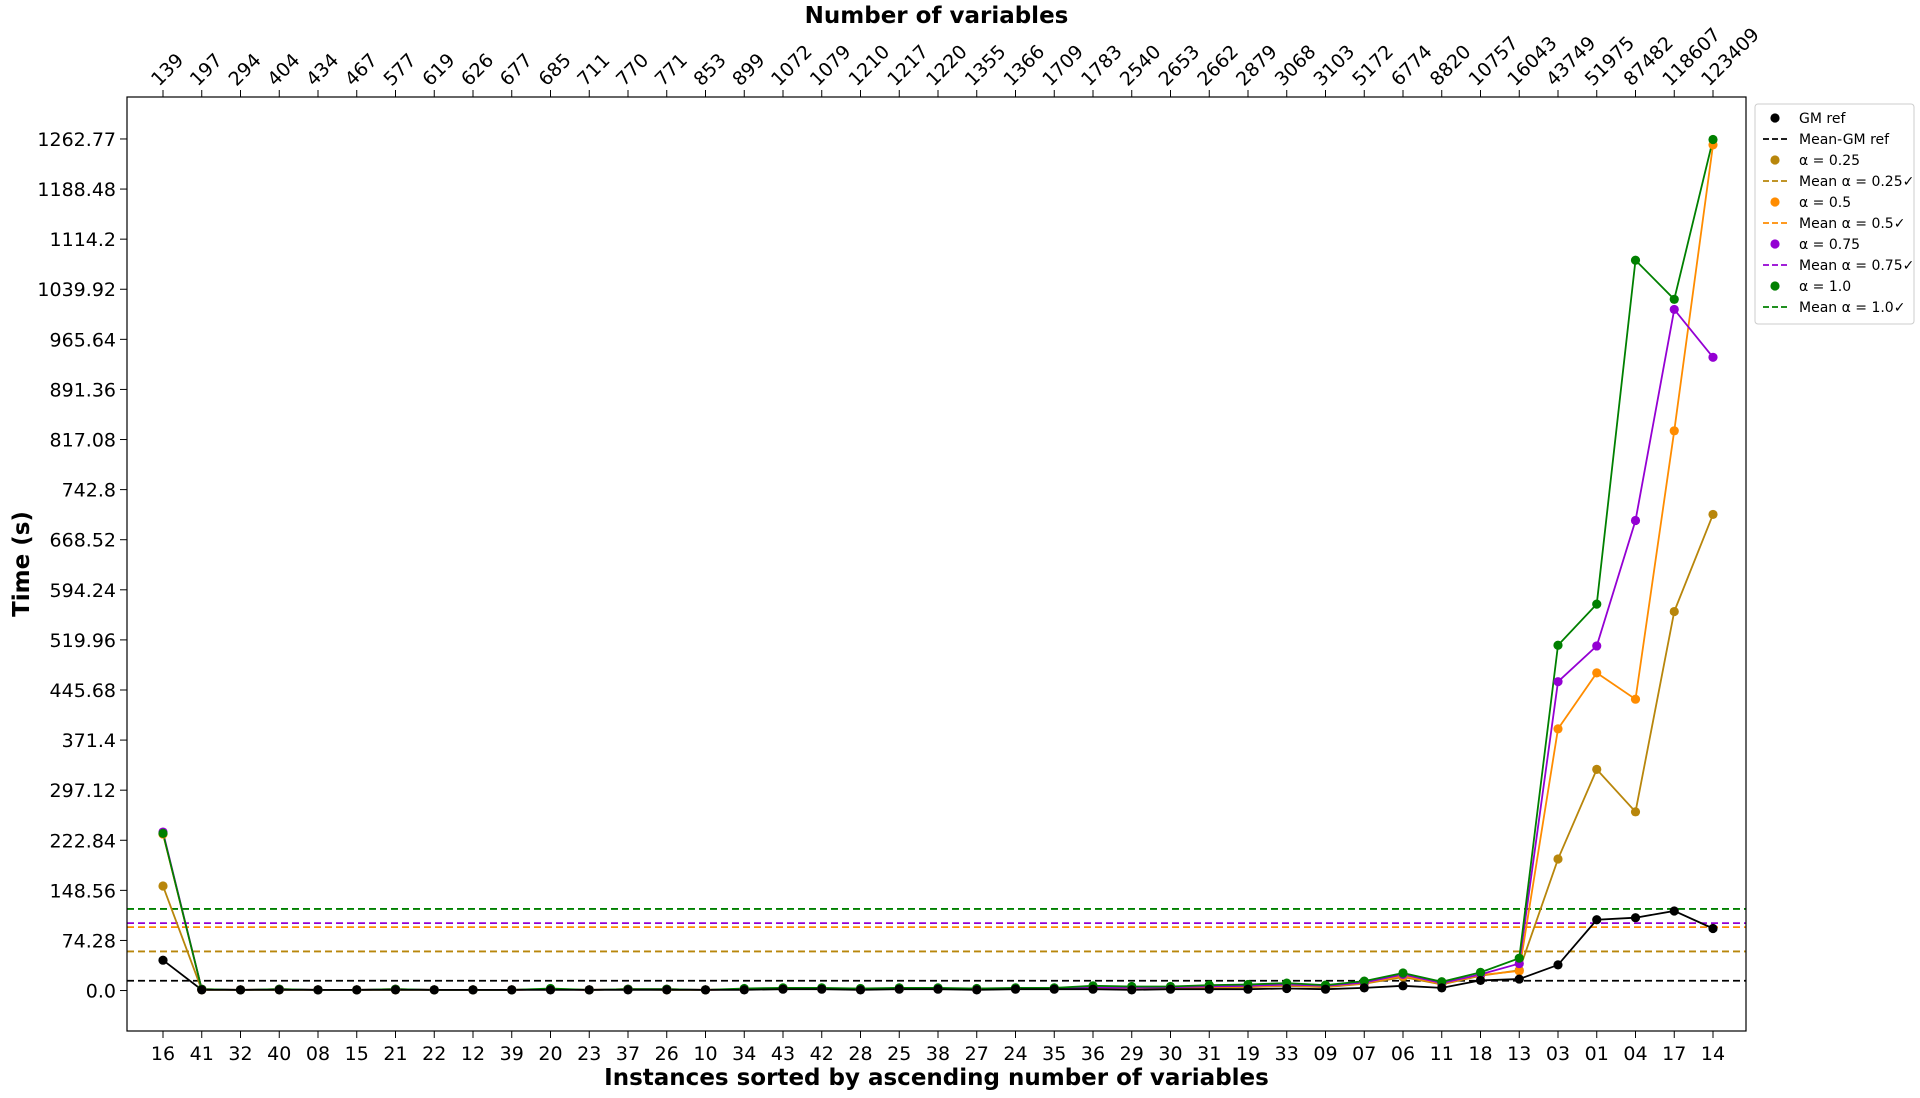 The height and width of the screenshot is (1098, 1920). I want to click on x-tick-label: 17, so click(1674, 1054).